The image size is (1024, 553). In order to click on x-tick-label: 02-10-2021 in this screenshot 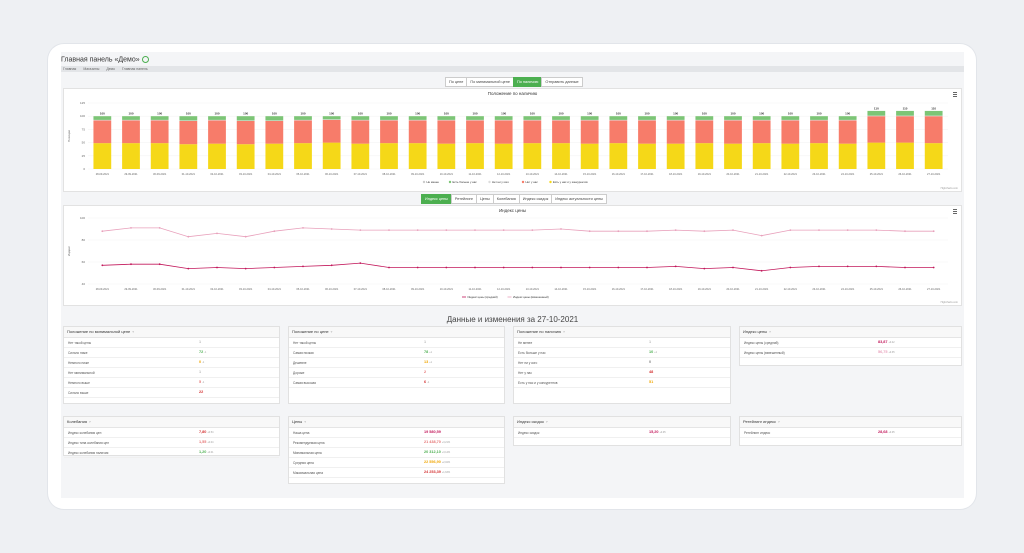, I will do `click(217, 174)`.